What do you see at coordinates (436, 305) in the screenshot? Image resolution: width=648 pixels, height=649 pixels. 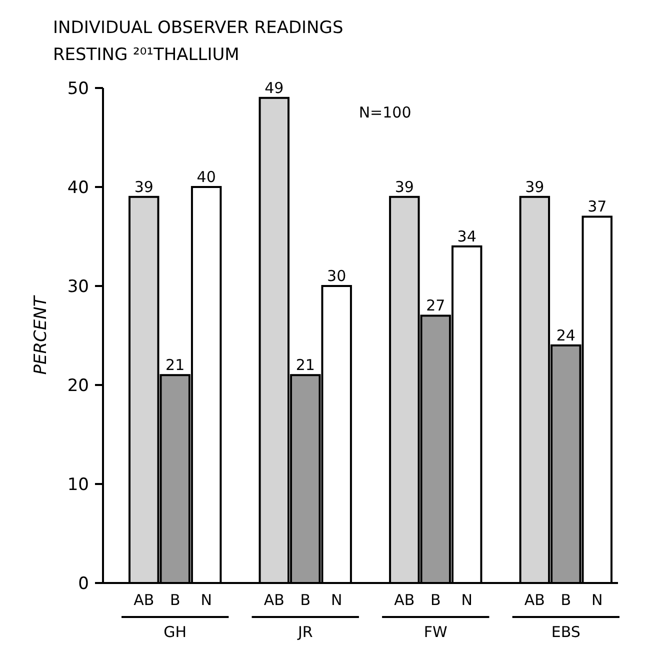 I see `data-label: 27` at bounding box center [436, 305].